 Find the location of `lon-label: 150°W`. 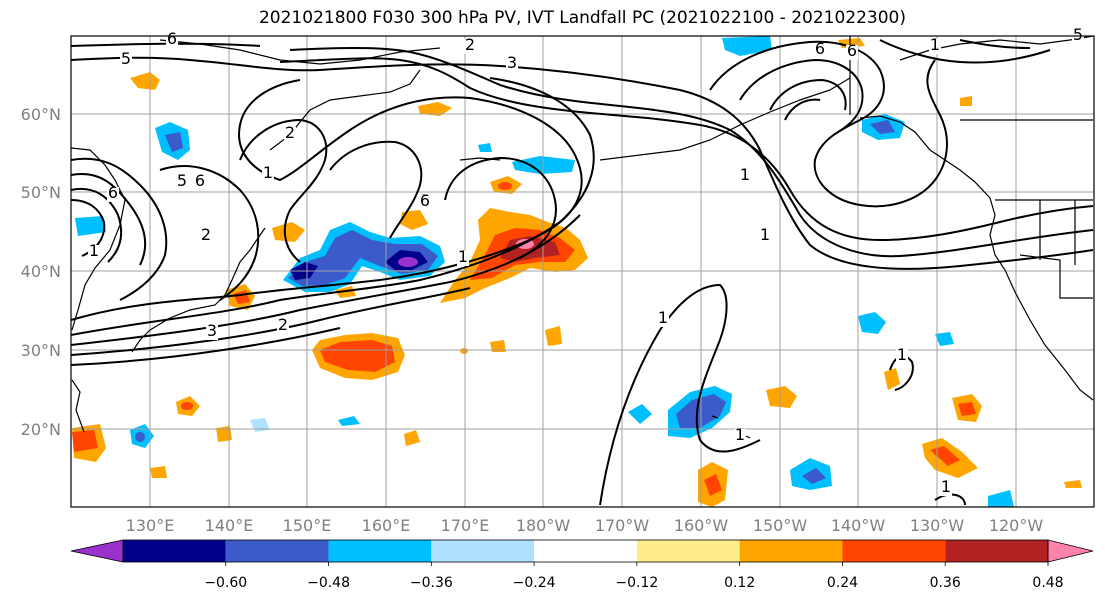

lon-label: 150°W is located at coordinates (780, 525).